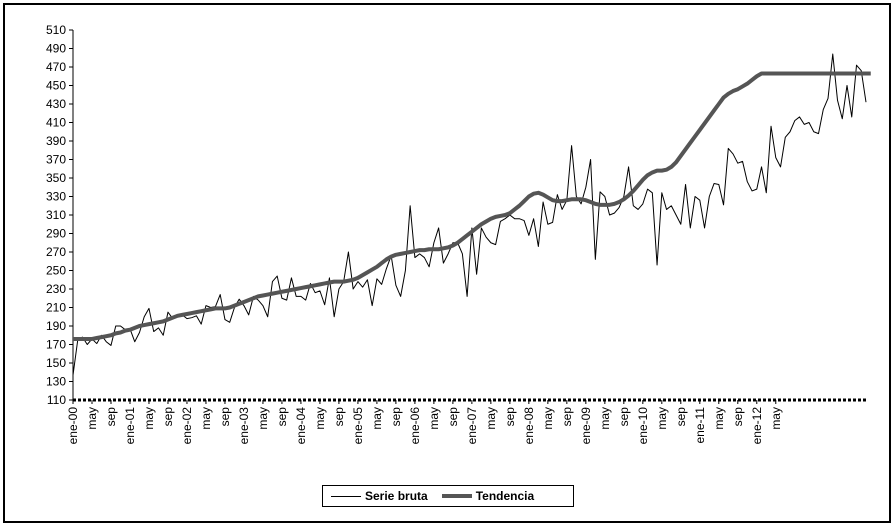 The image size is (896, 528). What do you see at coordinates (56, 271) in the screenshot?
I see `y-tick-label: 250` at bounding box center [56, 271].